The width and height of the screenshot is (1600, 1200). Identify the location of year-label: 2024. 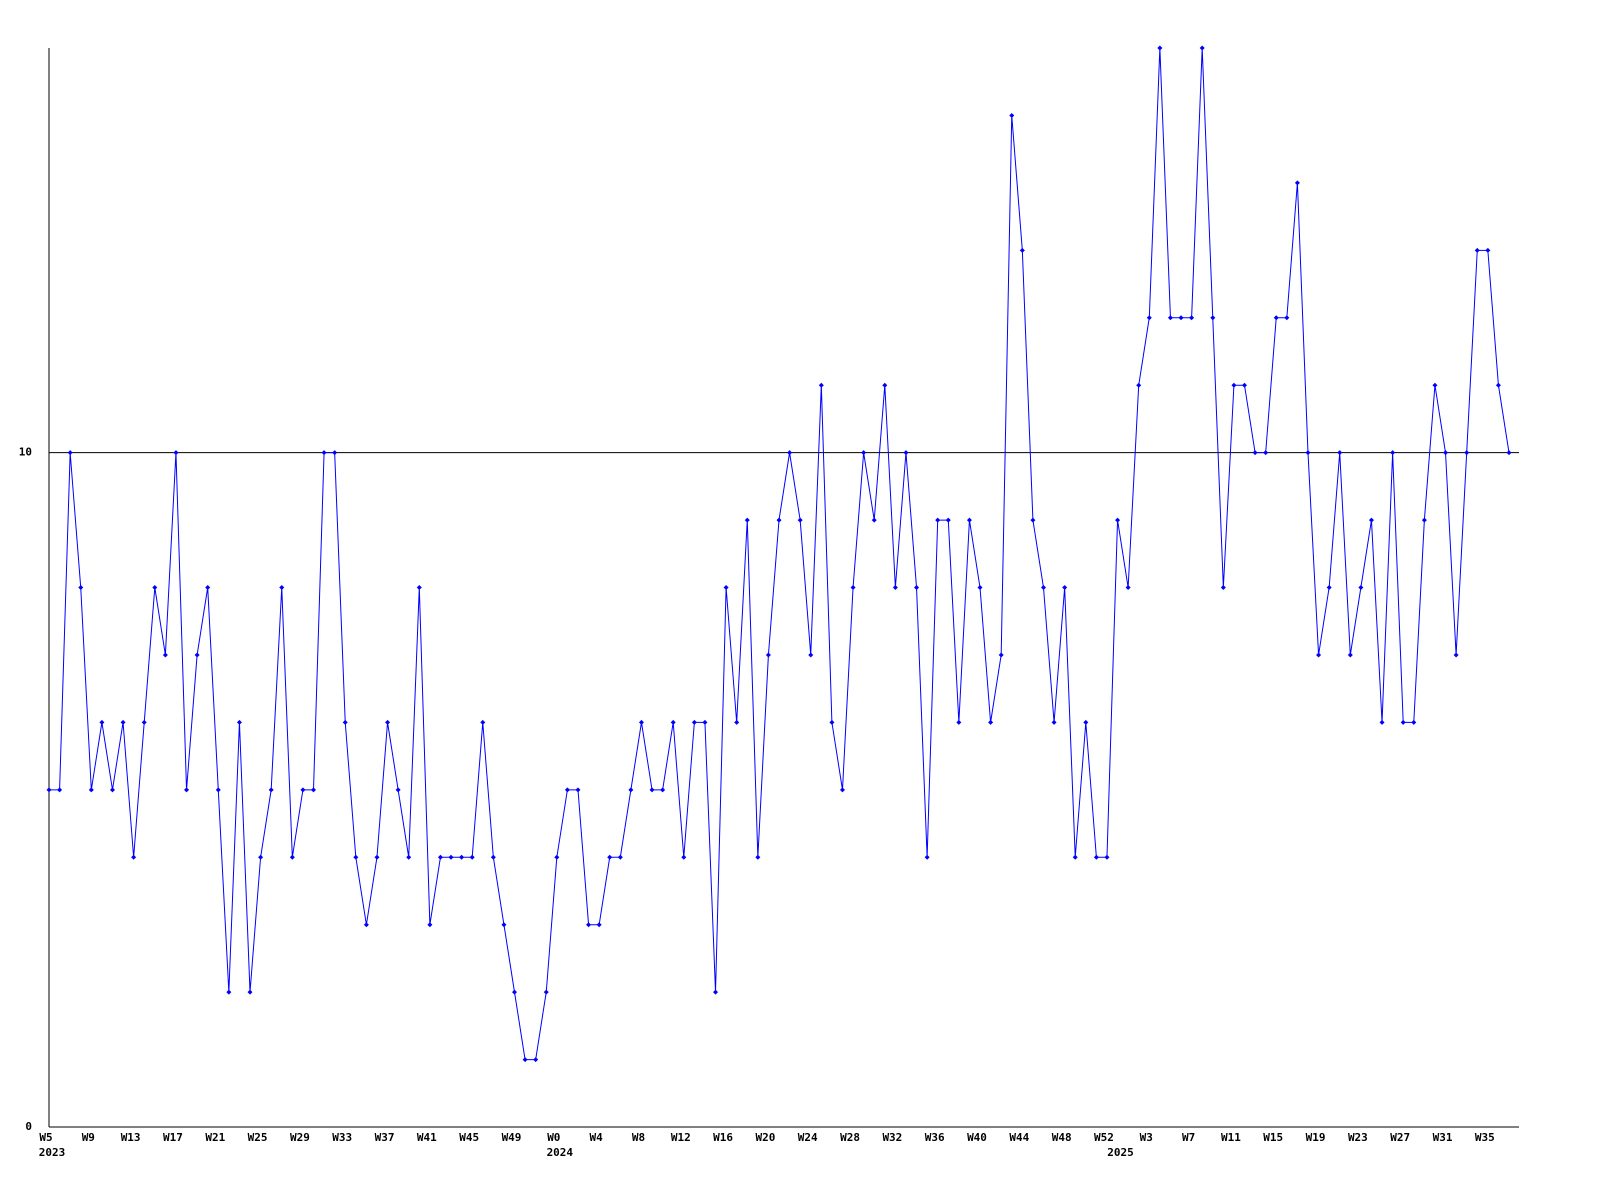
(560, 1152).